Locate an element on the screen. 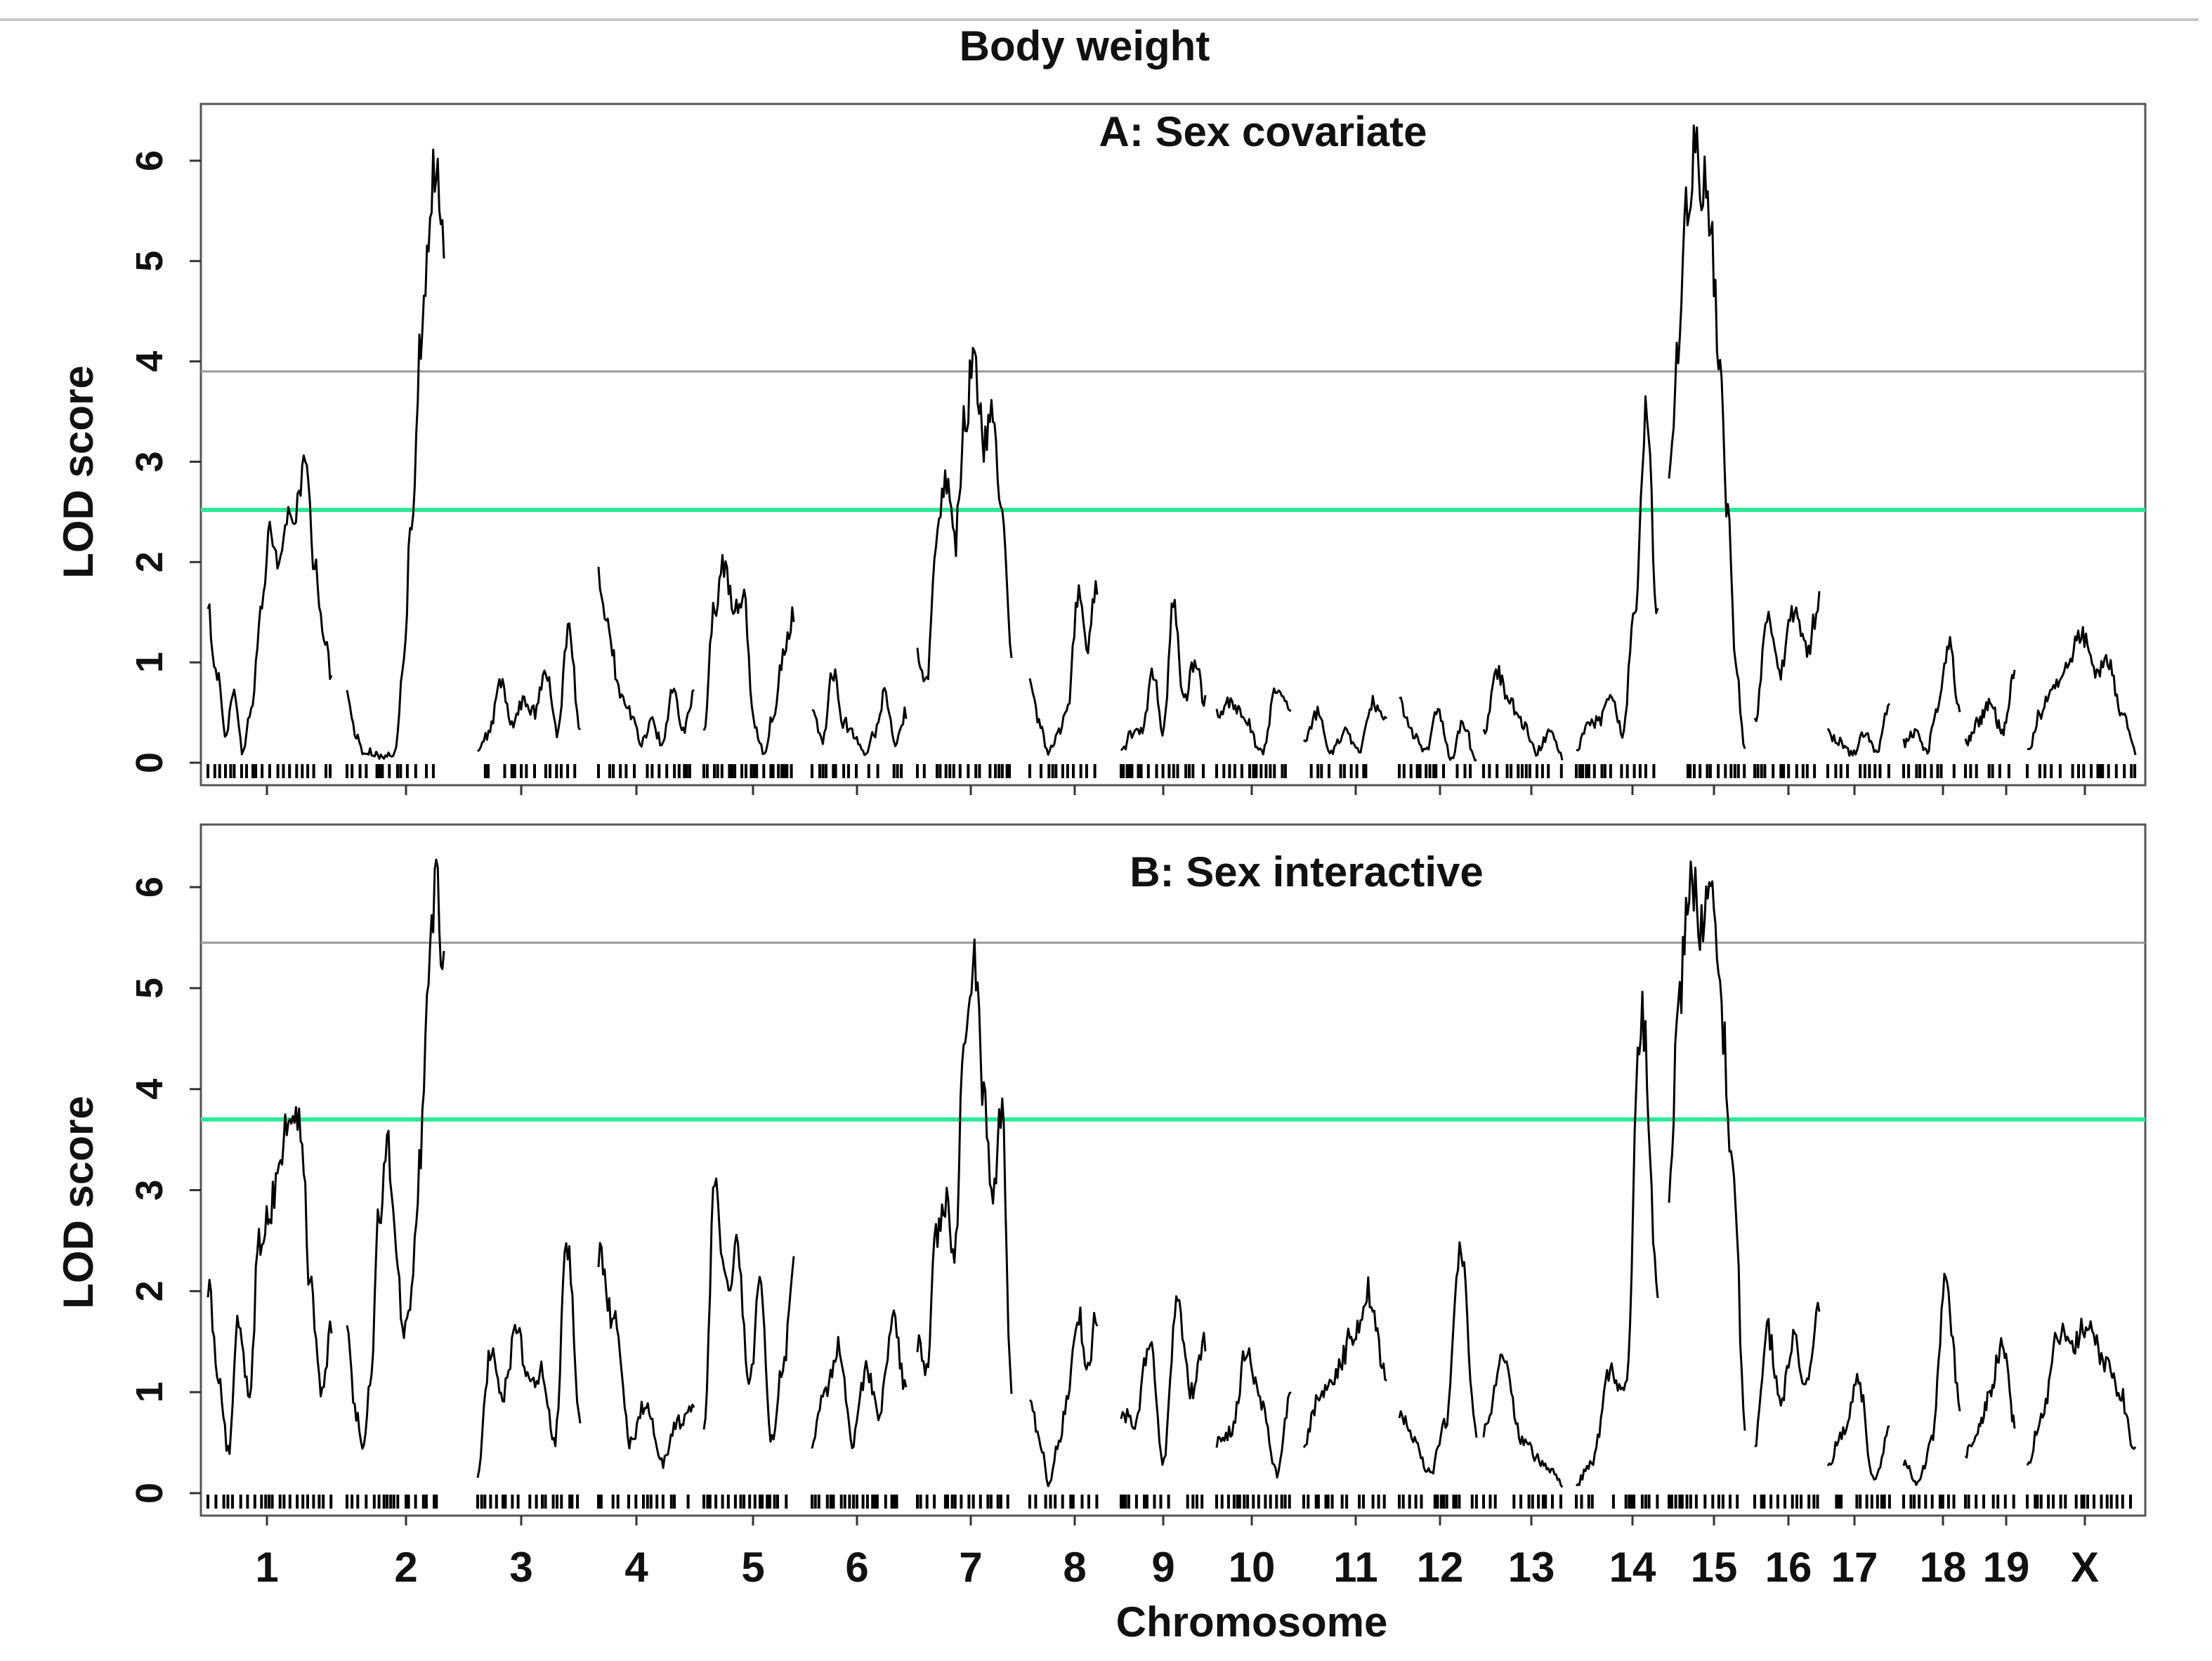 This screenshot has width=2212, height=1661. panel-title: B: Sex interactive is located at coordinates (1307, 871).